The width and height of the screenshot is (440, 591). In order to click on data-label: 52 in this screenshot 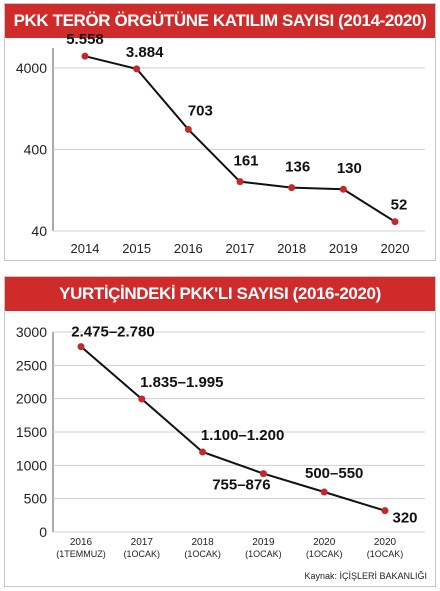, I will do `click(399, 205)`.